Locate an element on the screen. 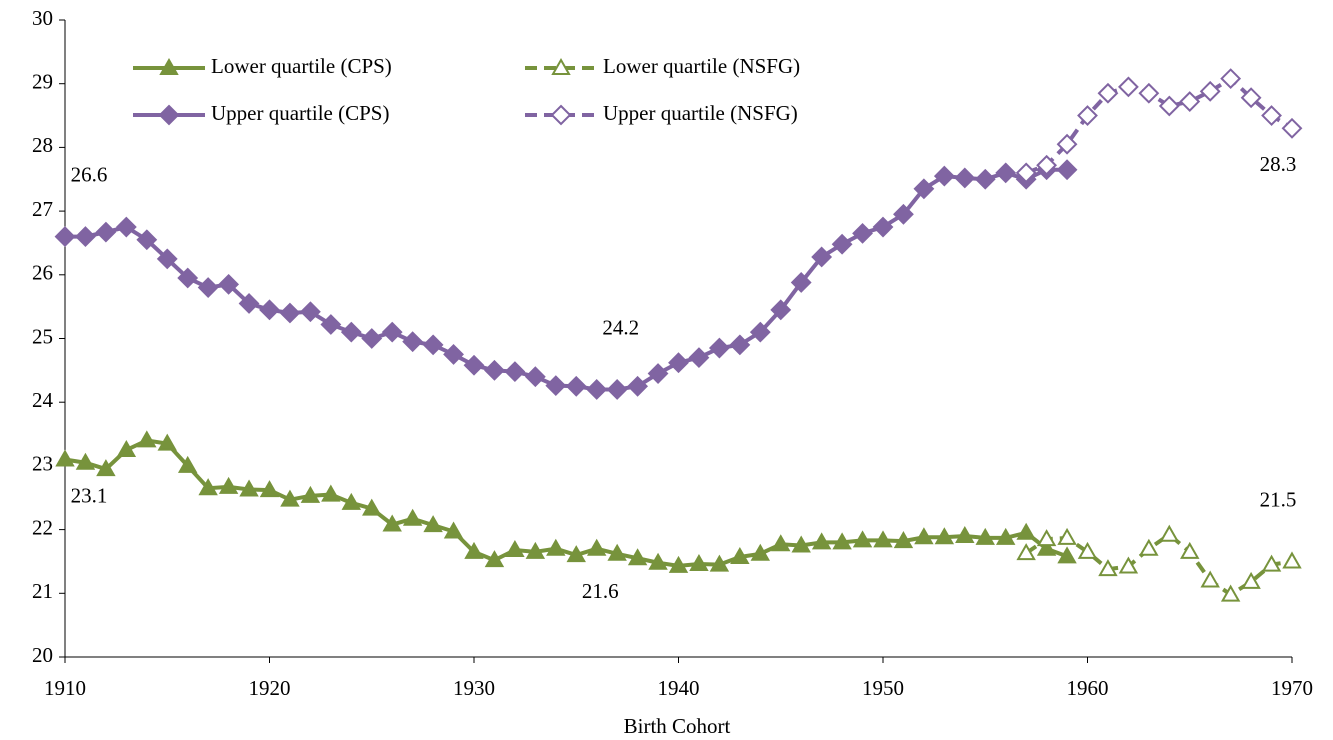  y-tick-label: 20 is located at coordinates (42, 655).